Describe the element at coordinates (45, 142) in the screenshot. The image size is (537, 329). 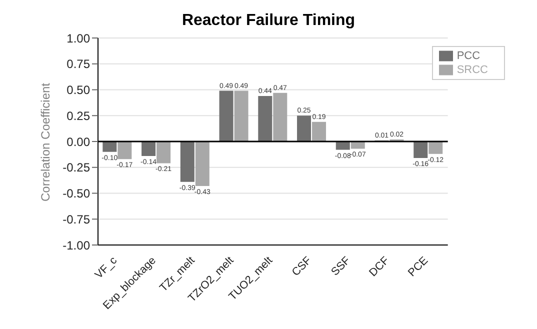
I see `y-axis-title: Correlation Coefficient` at that location.